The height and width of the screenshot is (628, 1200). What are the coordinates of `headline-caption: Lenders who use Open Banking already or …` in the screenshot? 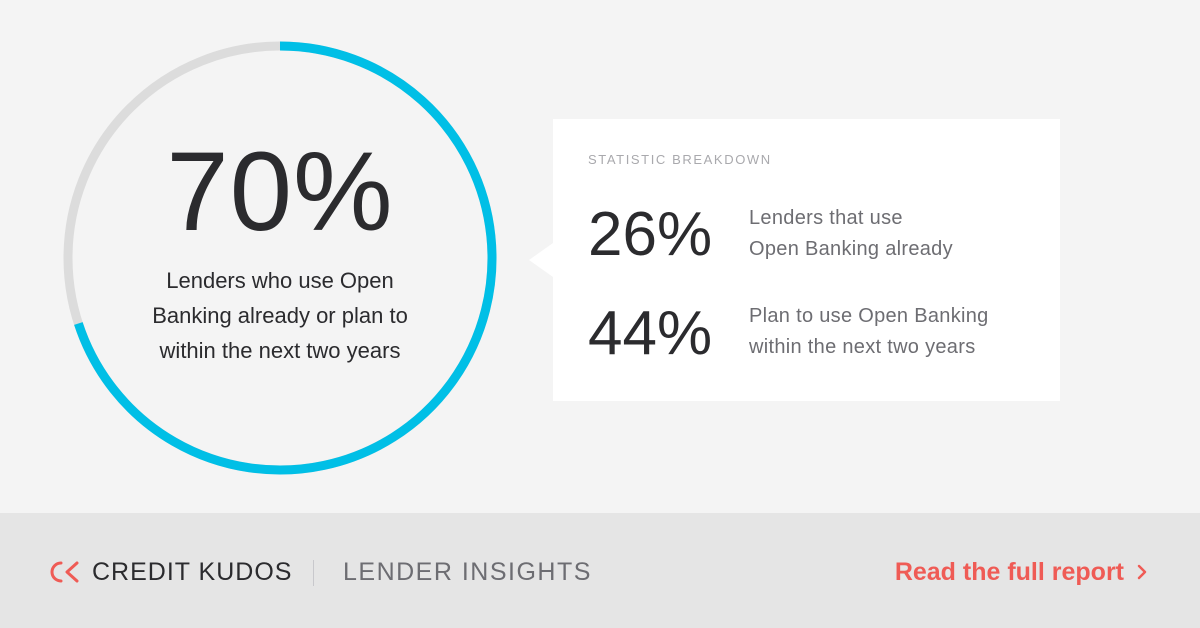 It's located at (280, 315).